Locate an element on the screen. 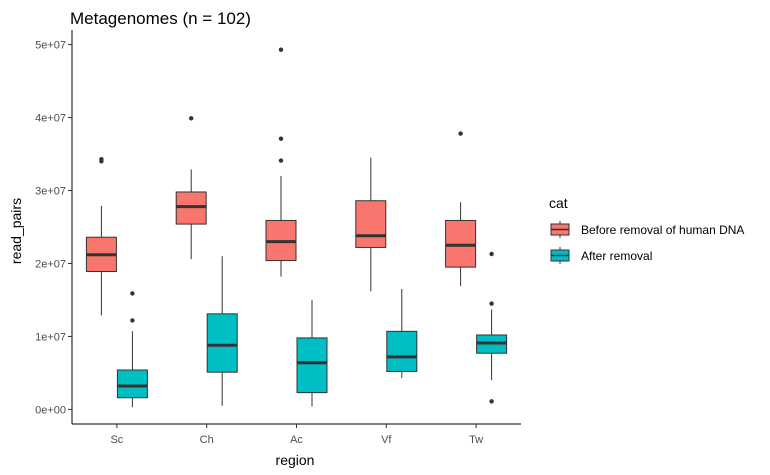 The height and width of the screenshot is (475, 770). legend-label: Before removal of human DNA is located at coordinates (662, 230).